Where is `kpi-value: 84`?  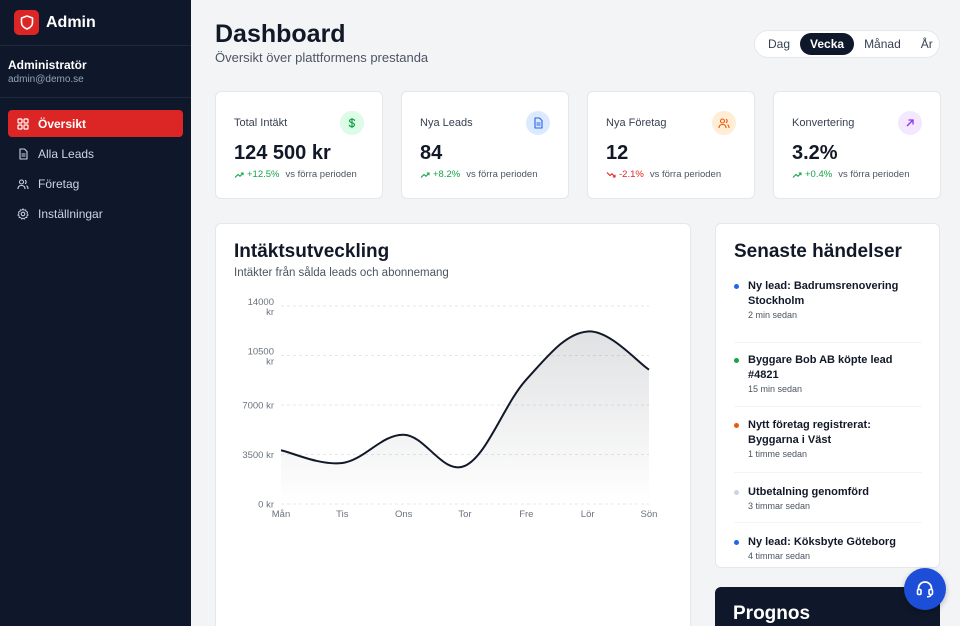
kpi-value: 84 is located at coordinates (431, 153).